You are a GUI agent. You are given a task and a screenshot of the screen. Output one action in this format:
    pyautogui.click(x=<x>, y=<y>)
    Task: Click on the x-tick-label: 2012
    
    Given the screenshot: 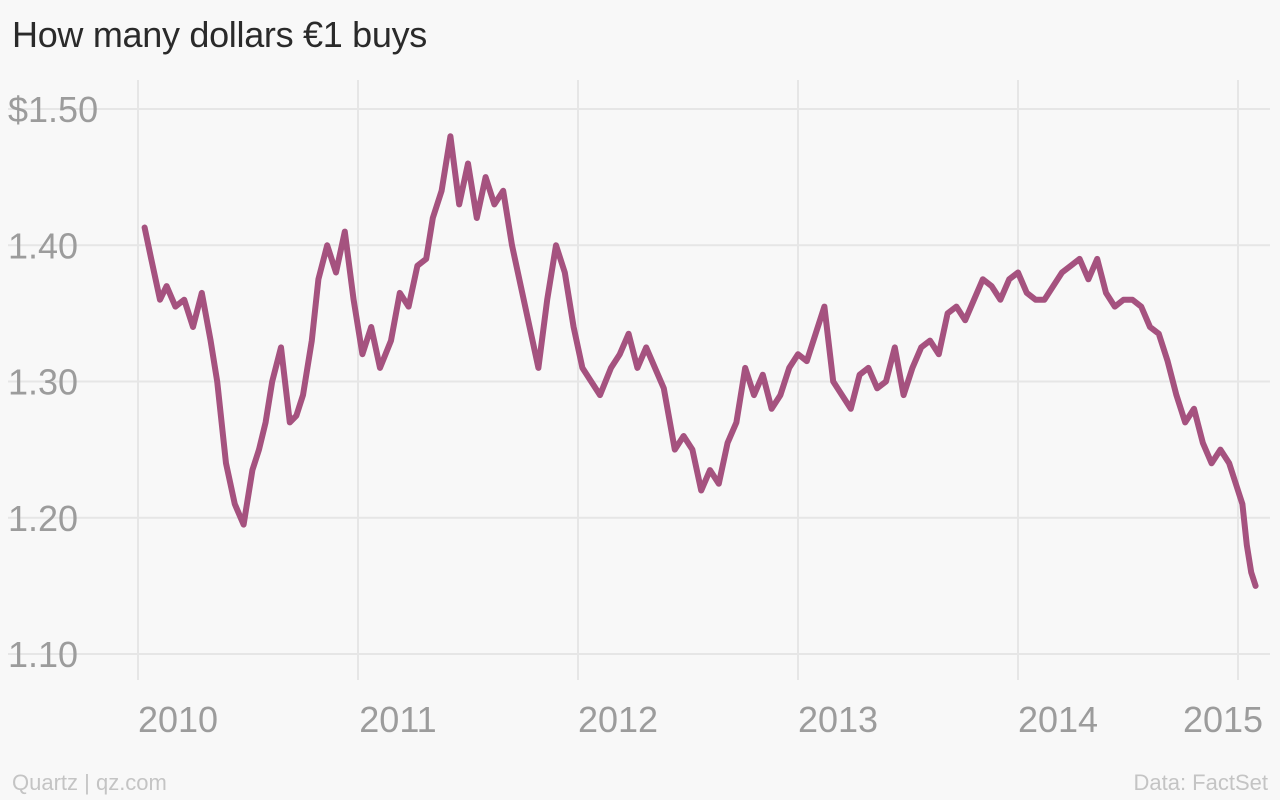 What is the action you would take?
    pyautogui.click(x=618, y=719)
    